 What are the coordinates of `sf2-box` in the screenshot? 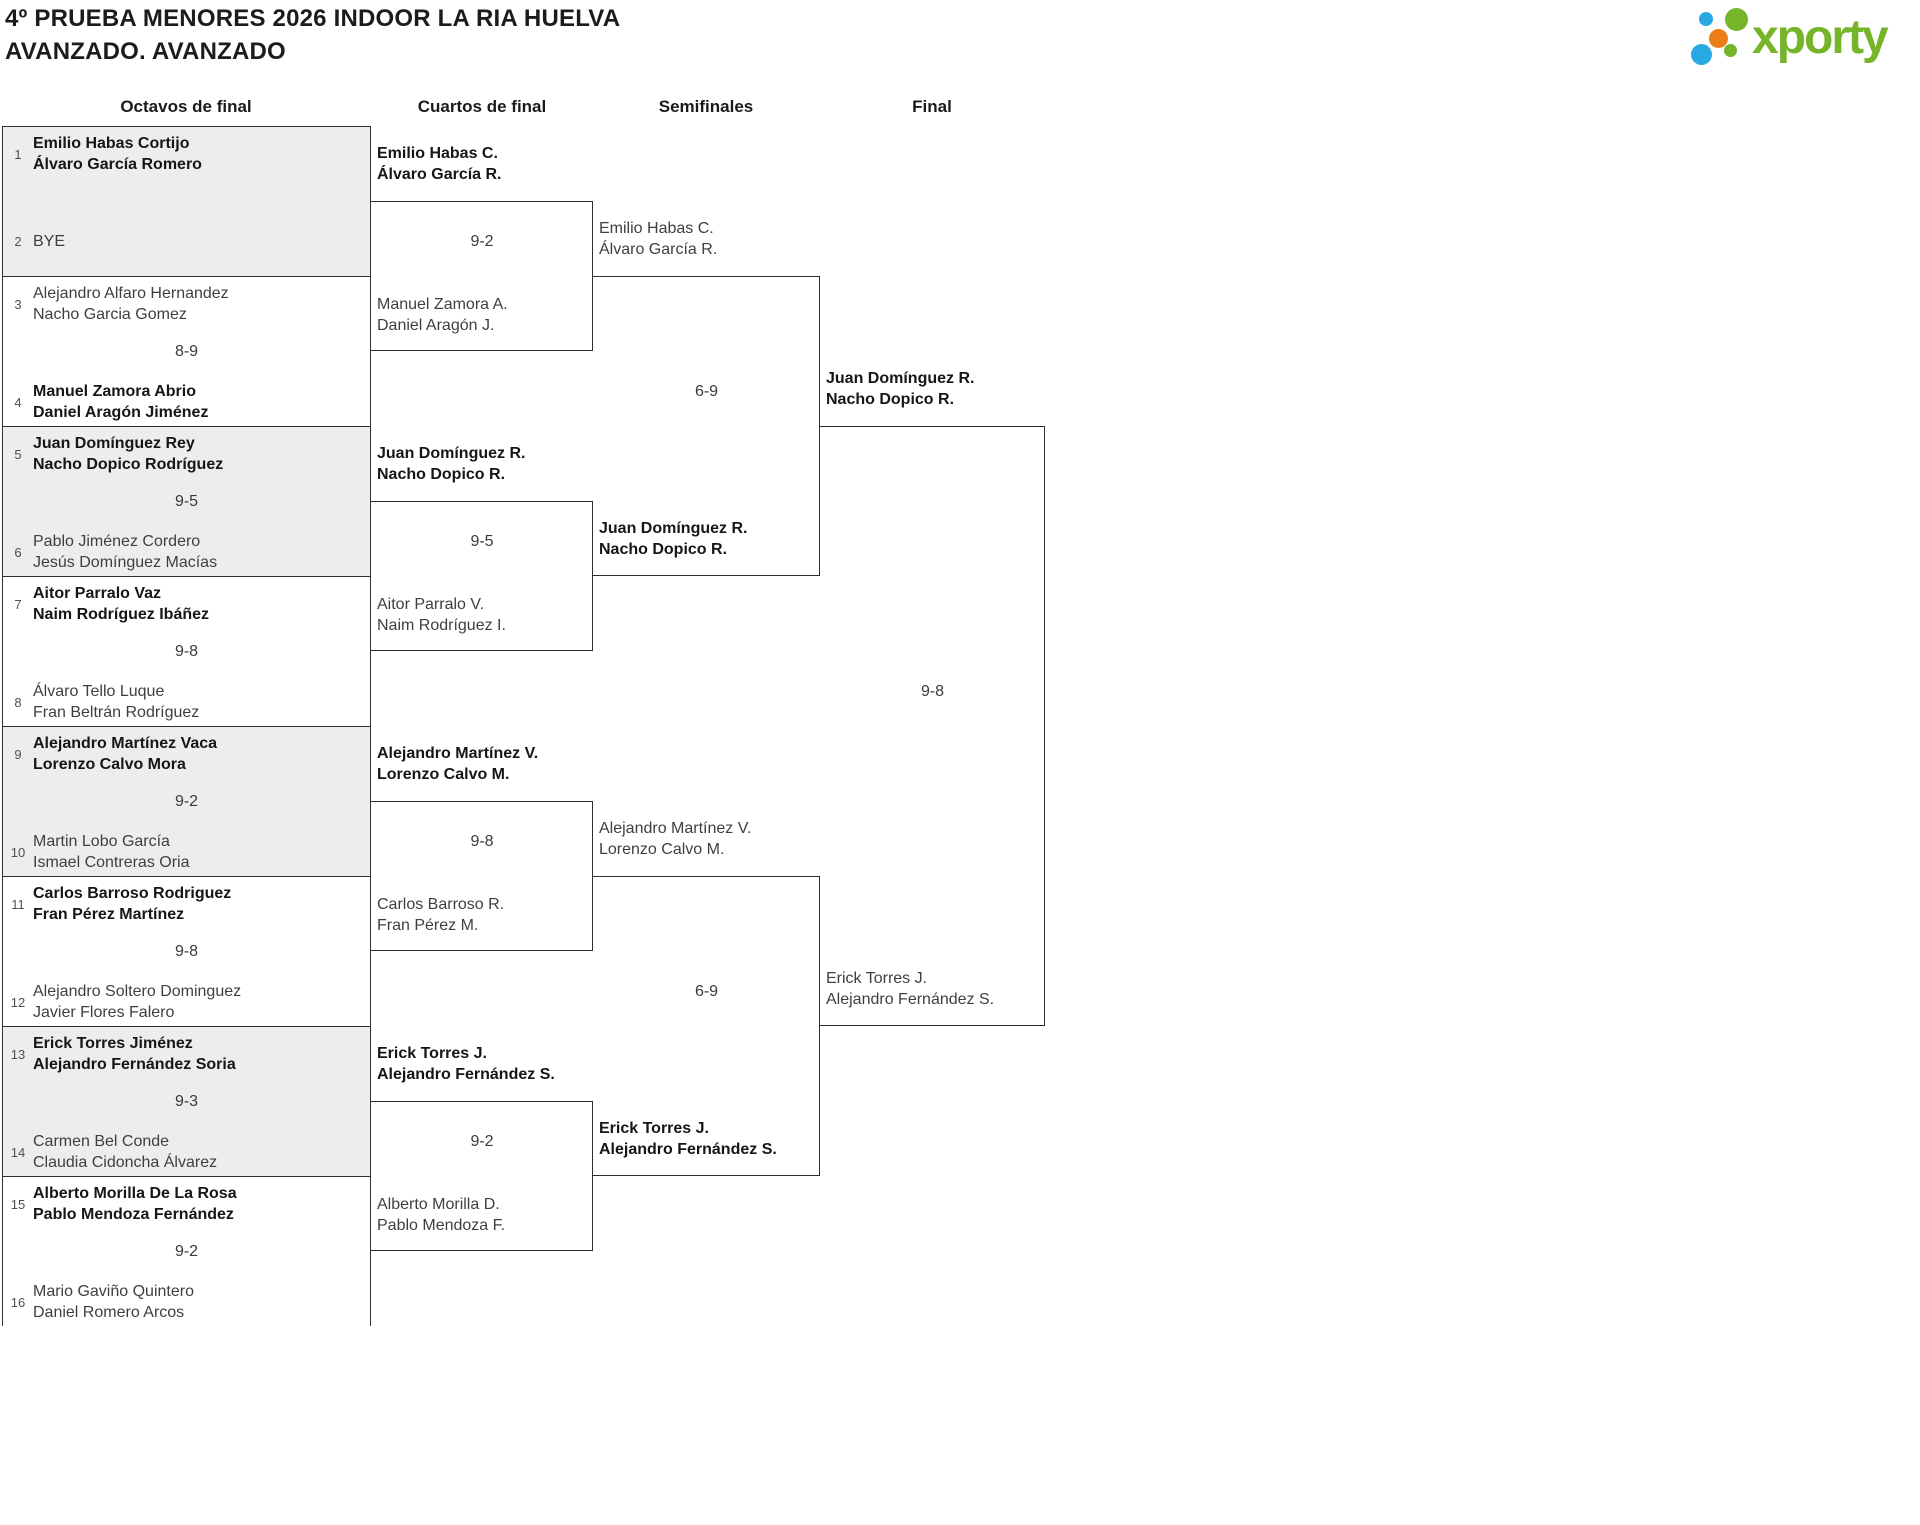 It's located at (706, 1026).